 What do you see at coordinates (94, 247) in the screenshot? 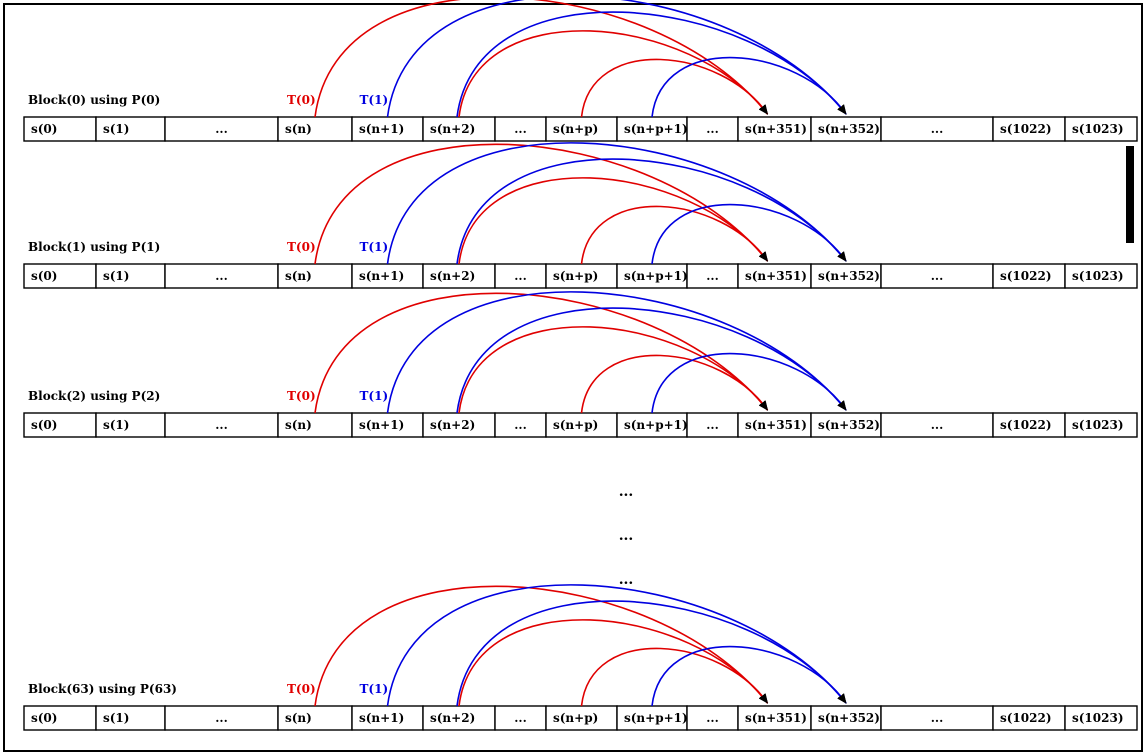
I see `block-label: Block(1) using P(1)` at bounding box center [94, 247].